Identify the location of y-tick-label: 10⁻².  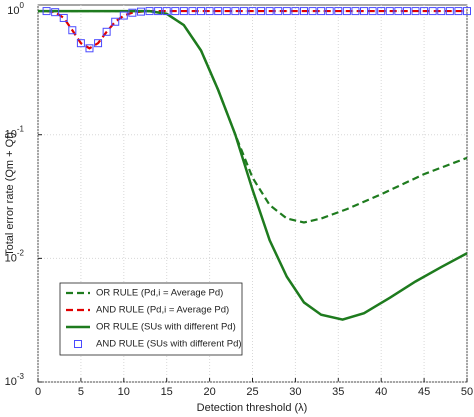
(15, 256).